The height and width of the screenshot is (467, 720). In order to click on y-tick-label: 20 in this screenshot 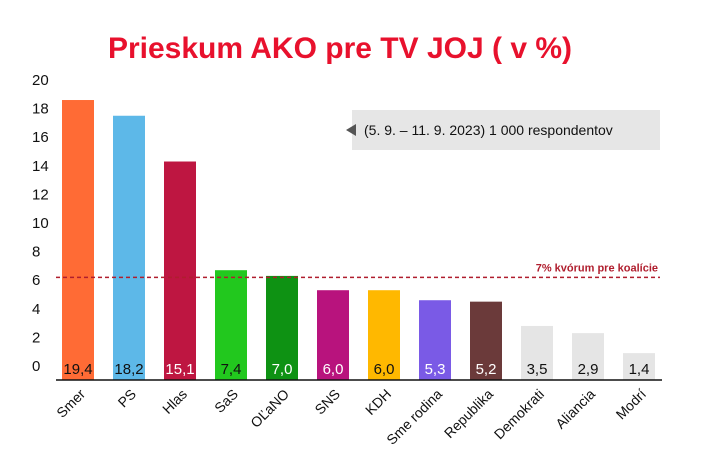, I will do `click(40, 80)`.